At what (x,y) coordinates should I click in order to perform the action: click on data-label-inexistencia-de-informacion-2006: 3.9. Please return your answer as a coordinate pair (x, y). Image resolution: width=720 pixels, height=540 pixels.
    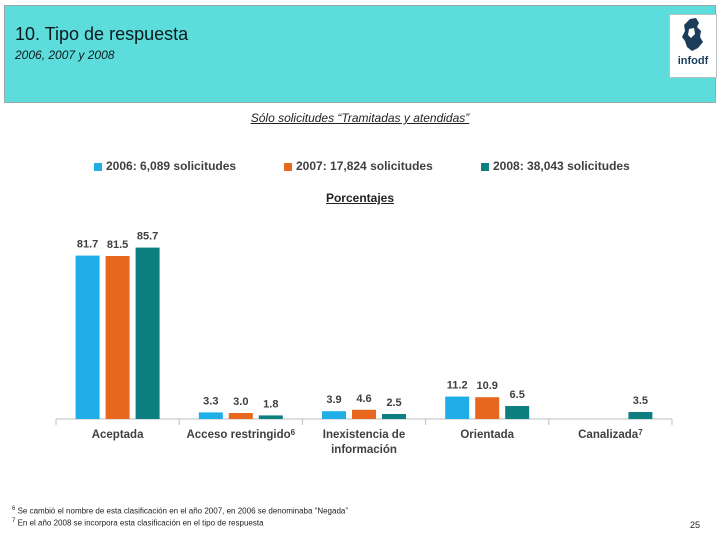
    Looking at the image, I should click on (333, 400).